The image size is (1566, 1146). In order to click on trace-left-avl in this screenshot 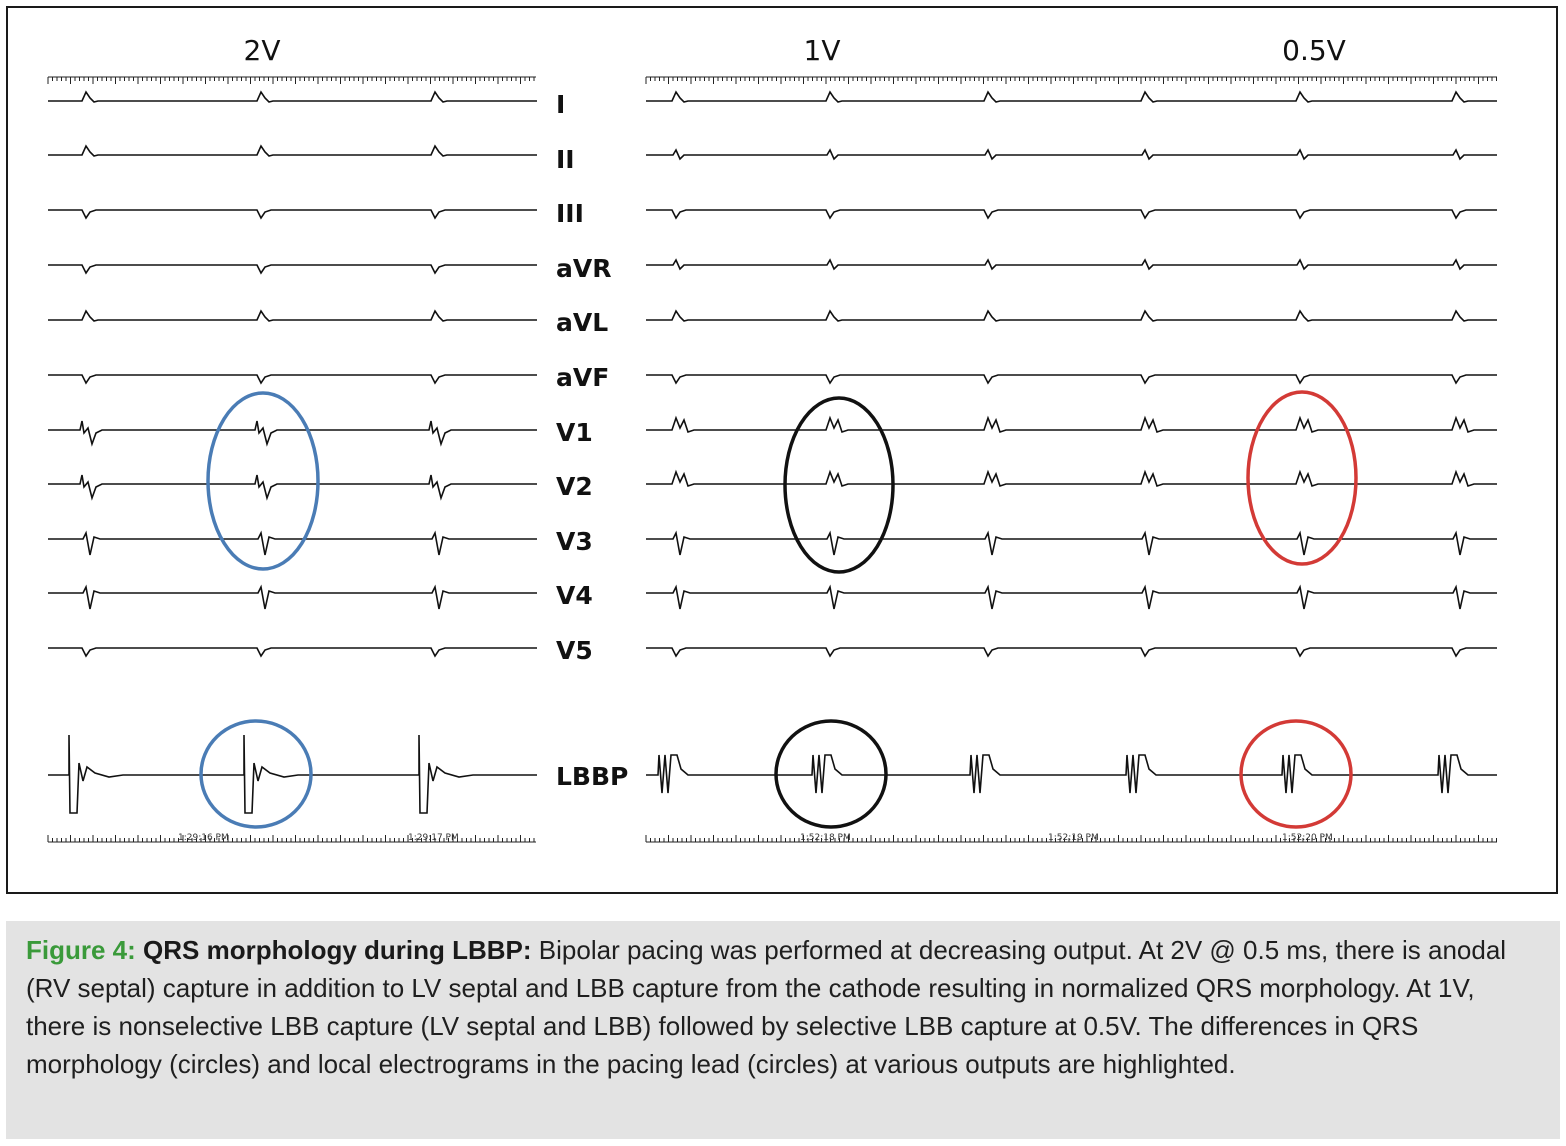, I will do `click(292, 315)`.